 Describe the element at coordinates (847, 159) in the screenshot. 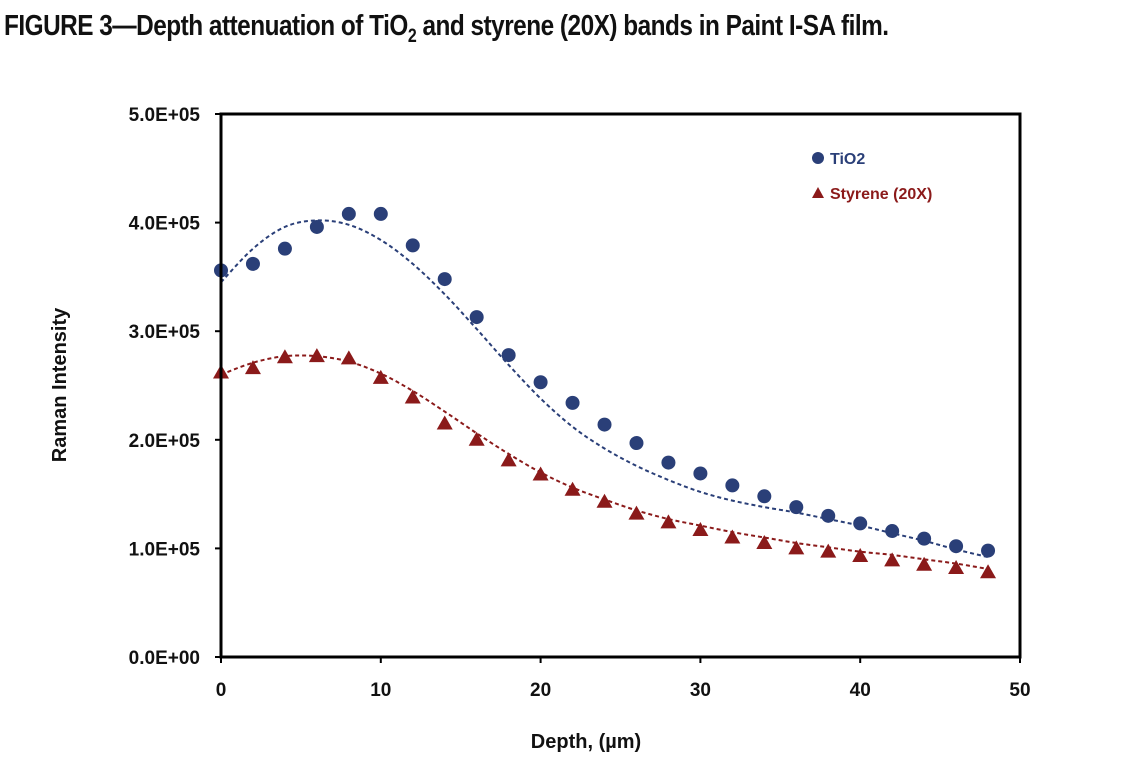

I see `legend-label-tio2: TiO2` at that location.